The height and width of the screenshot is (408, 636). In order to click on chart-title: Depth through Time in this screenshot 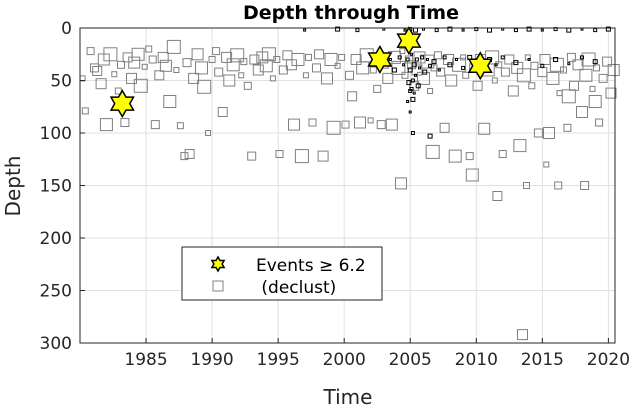, I will do `click(351, 13)`.